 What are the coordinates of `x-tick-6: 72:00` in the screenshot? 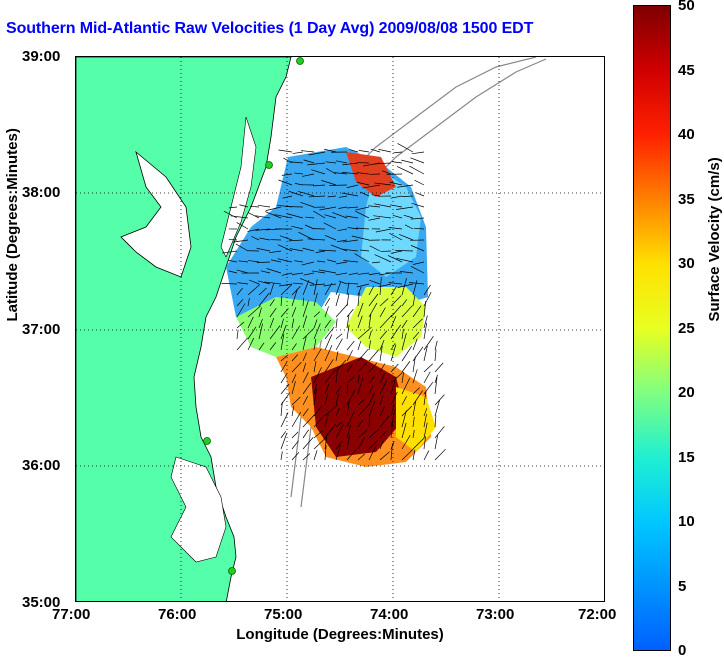 It's located at (597, 614).